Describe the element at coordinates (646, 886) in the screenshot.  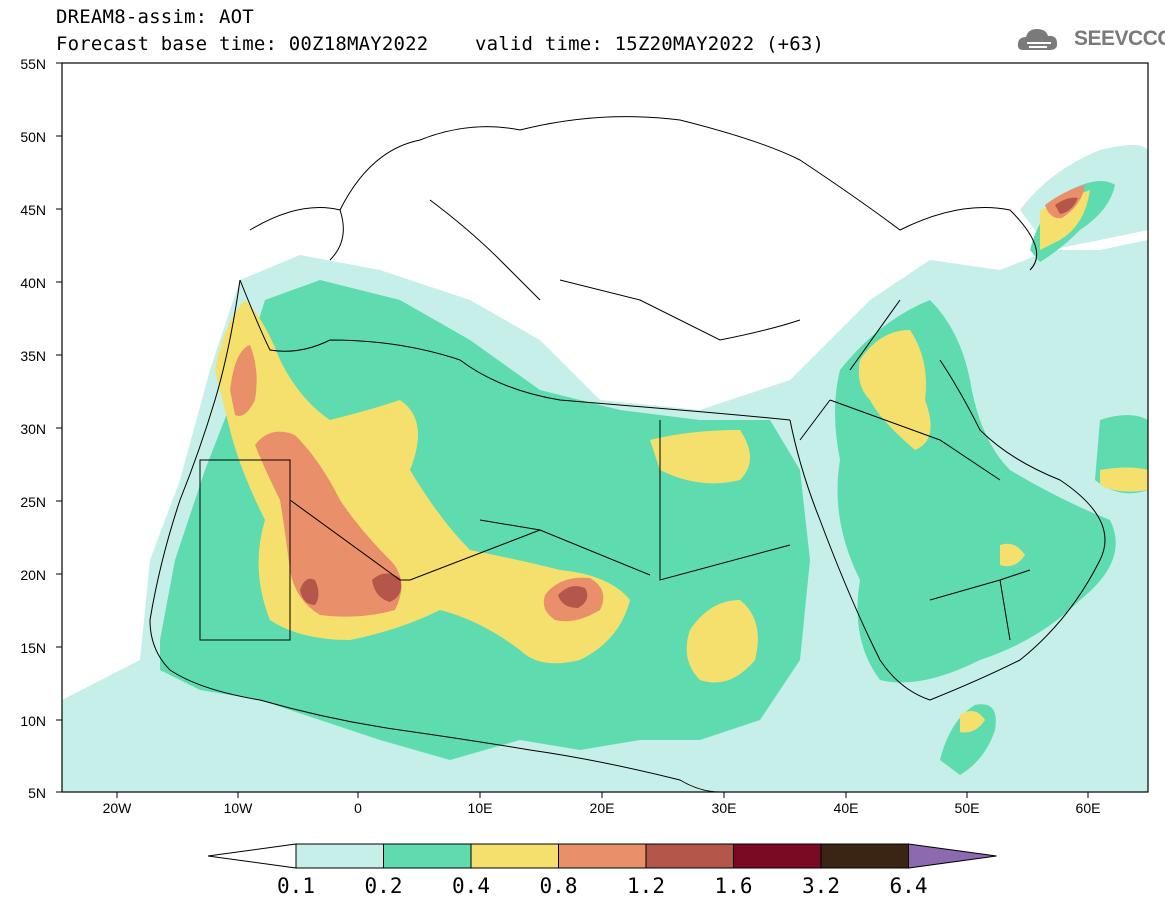
I see `colorbar-label: 1.2` at that location.